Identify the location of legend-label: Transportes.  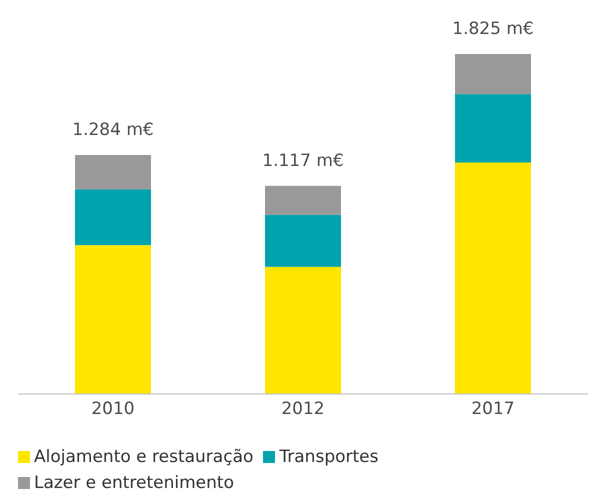
(328, 457).